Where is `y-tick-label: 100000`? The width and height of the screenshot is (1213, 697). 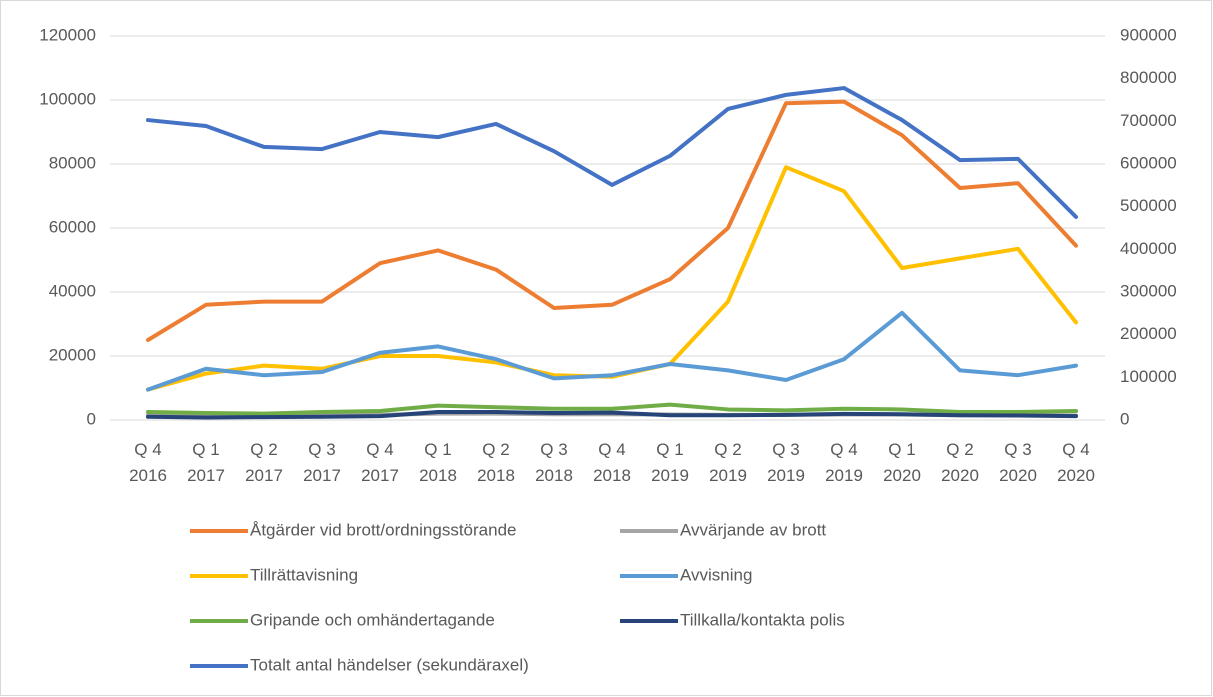 y-tick-label: 100000 is located at coordinates (67, 98).